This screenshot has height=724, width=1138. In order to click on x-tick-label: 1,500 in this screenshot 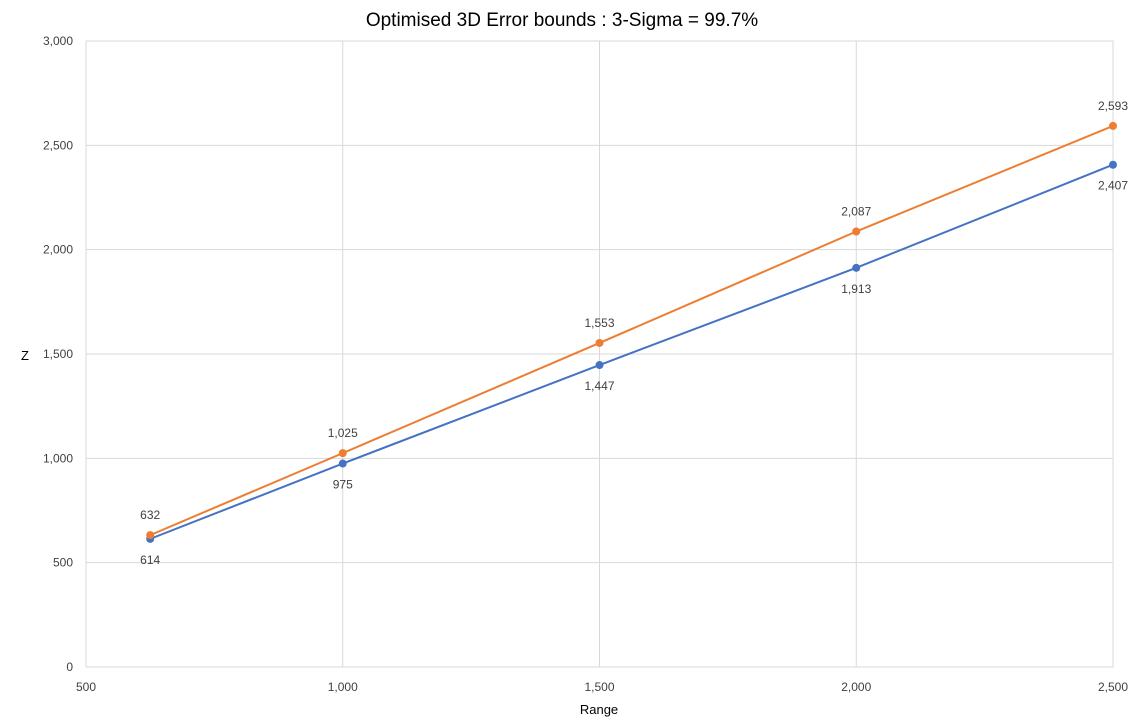, I will do `click(599, 687)`.